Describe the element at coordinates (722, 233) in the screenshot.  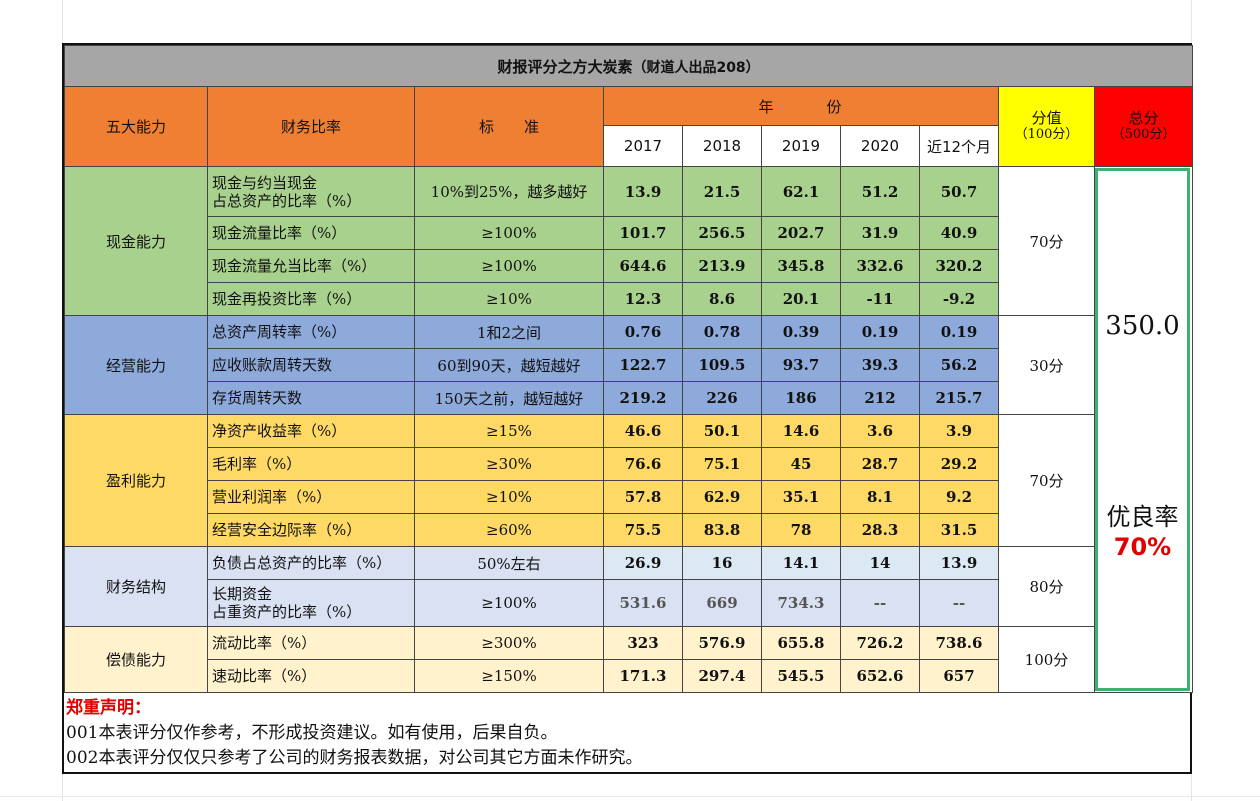
I see `value-cell: 256.5` at that location.